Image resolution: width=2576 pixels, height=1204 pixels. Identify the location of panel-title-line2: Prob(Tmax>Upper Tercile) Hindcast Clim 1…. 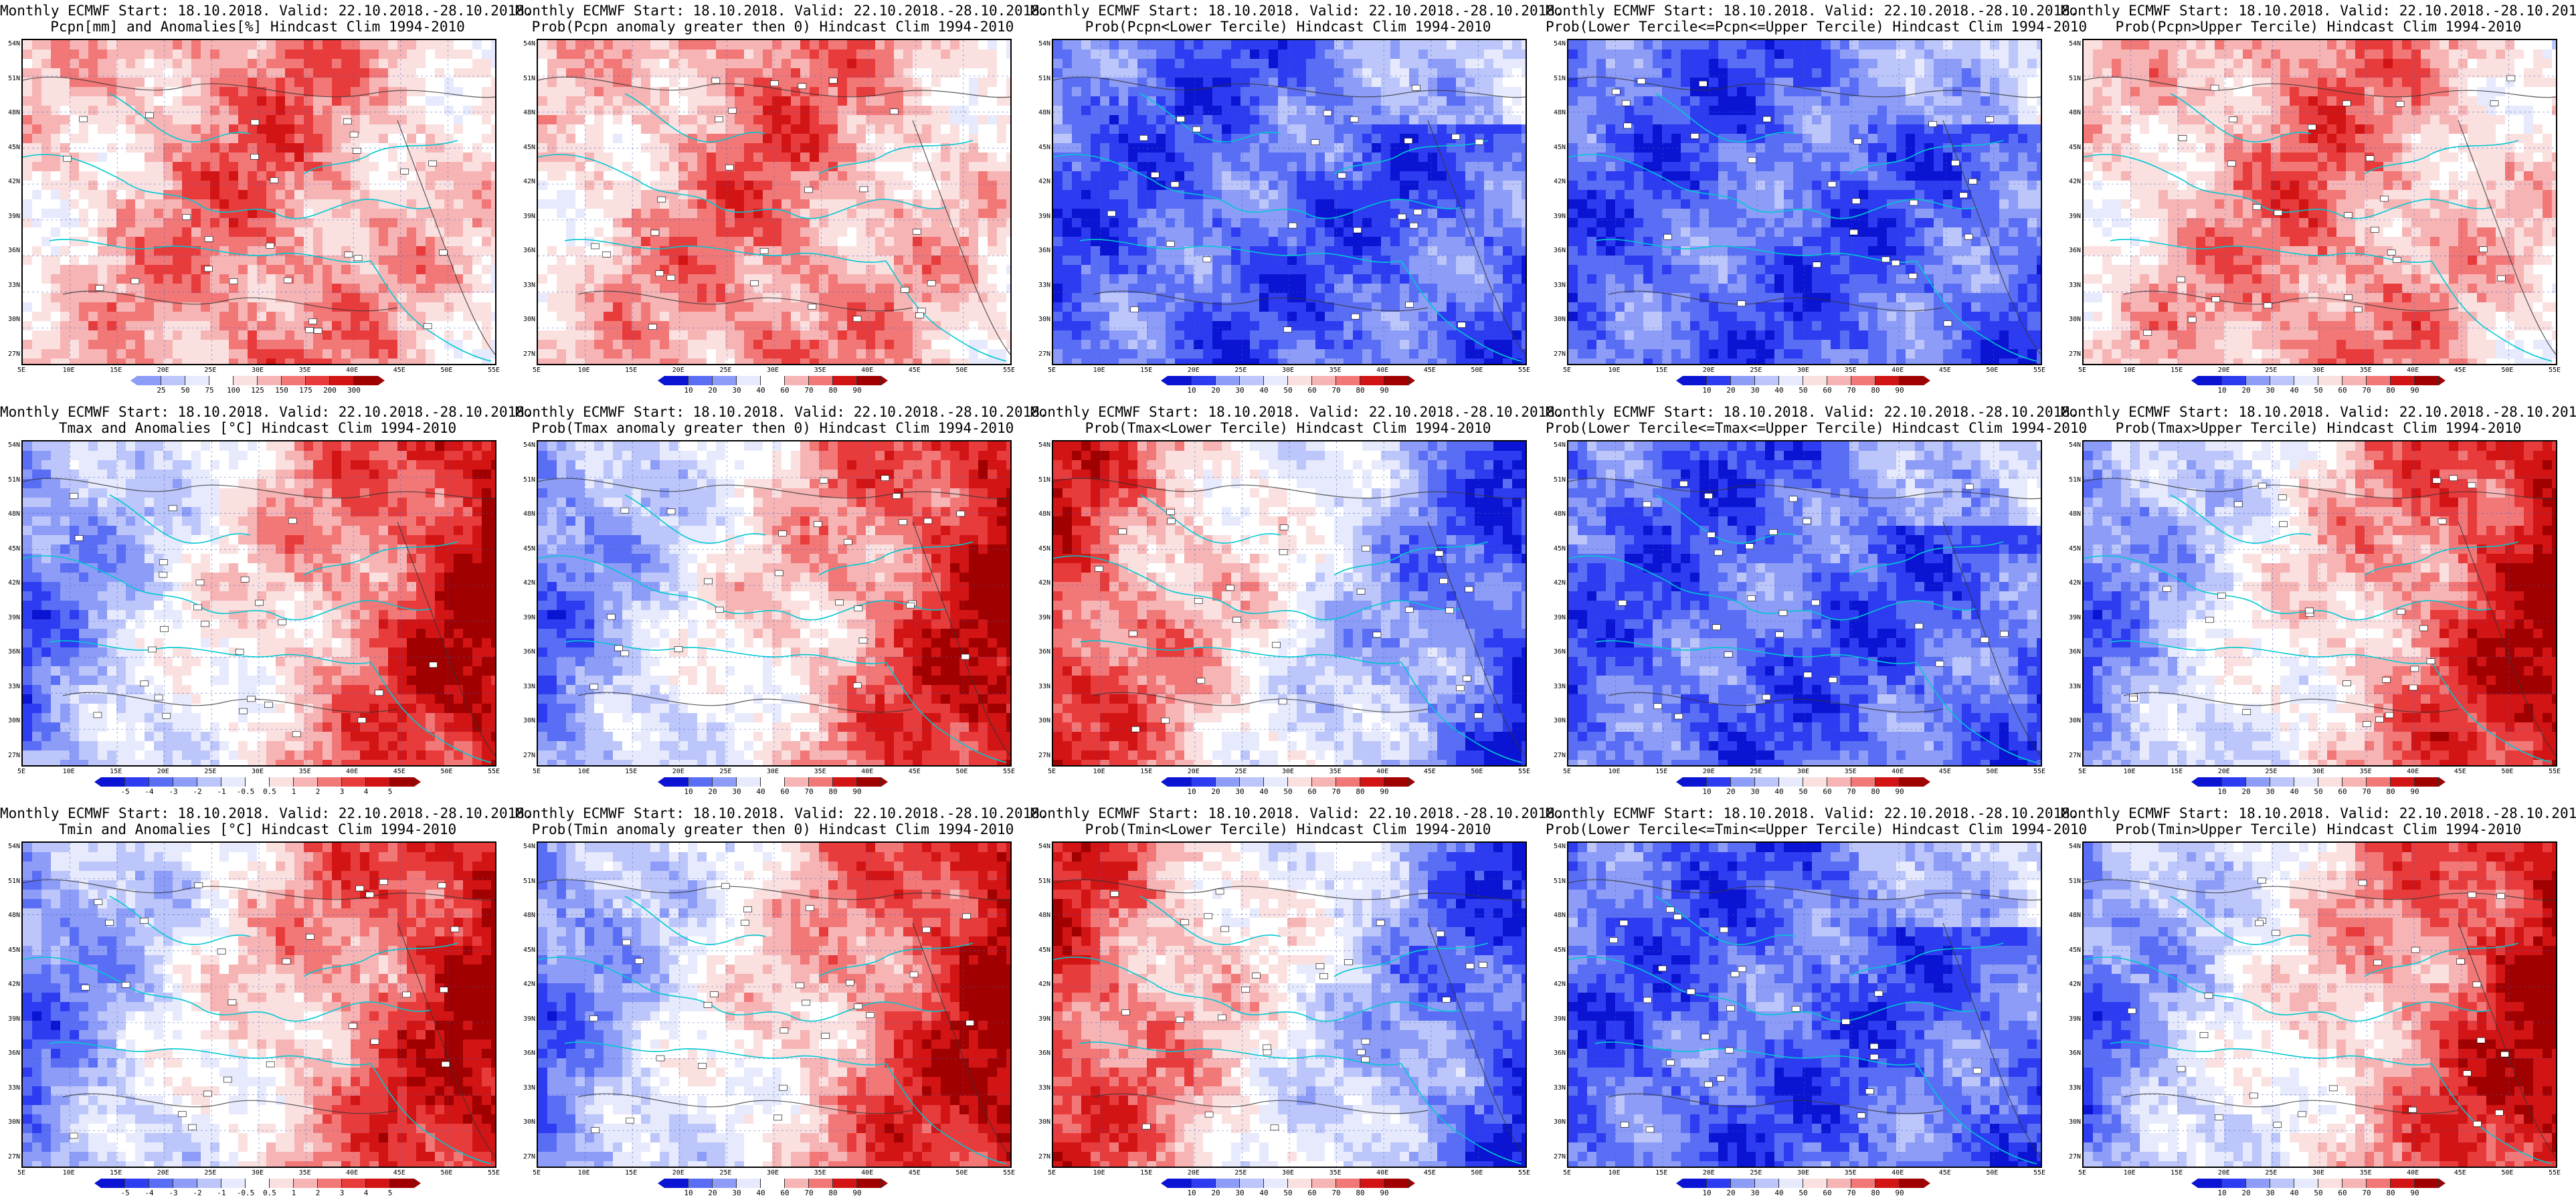
(2318, 428).